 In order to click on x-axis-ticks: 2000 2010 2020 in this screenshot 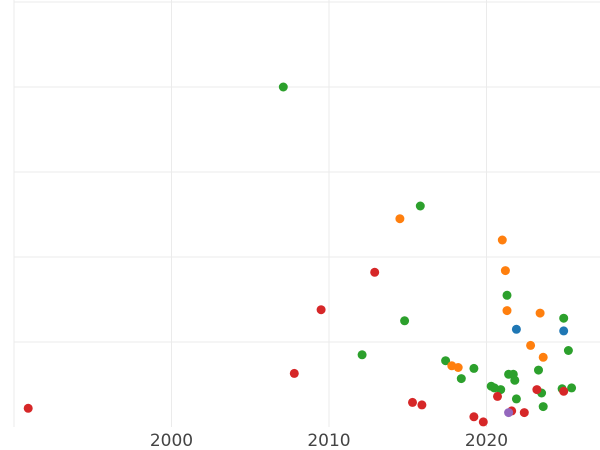, I will do `click(329, 440)`.